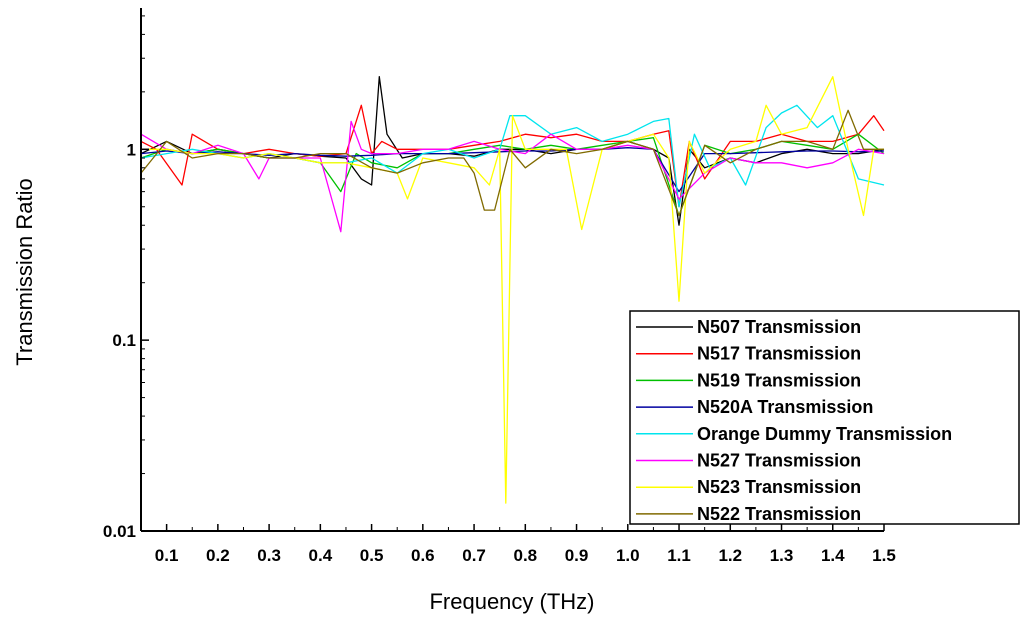 This screenshot has width=1029, height=619. What do you see at coordinates (833, 555) in the screenshot?
I see `x-tick-label: 1.4` at bounding box center [833, 555].